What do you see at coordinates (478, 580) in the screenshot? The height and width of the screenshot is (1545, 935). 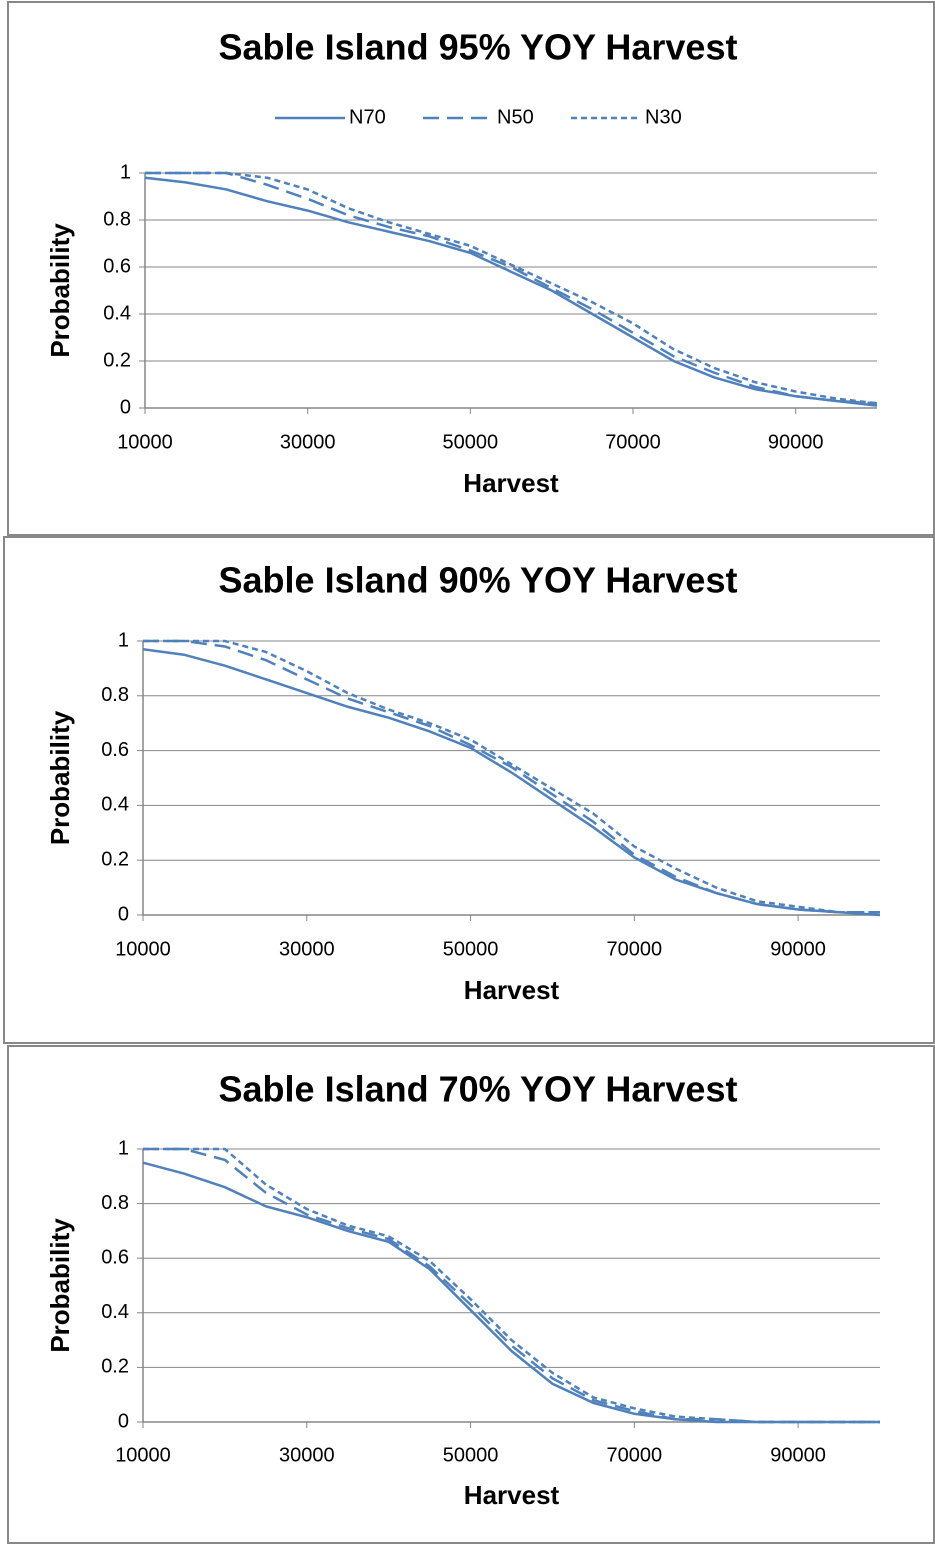 I see `chart-title: Sable Island 90% YOY Harvest` at bounding box center [478, 580].